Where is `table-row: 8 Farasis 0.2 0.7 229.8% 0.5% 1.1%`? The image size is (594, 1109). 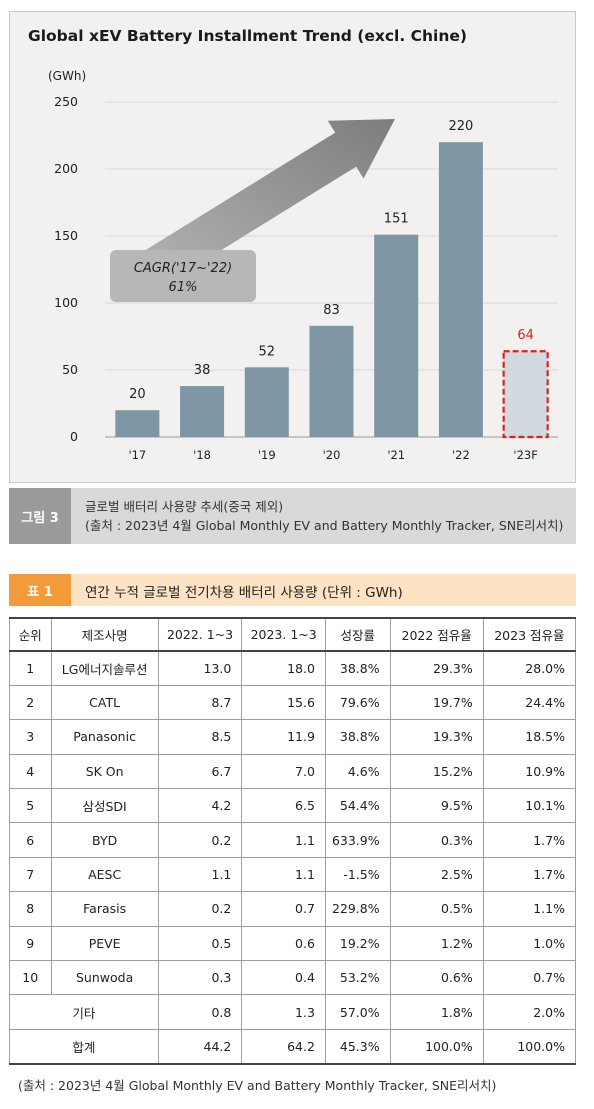
table-row: 8 Farasis 0.2 0.7 229.8% 0.5% 1.1% is located at coordinates (293, 909).